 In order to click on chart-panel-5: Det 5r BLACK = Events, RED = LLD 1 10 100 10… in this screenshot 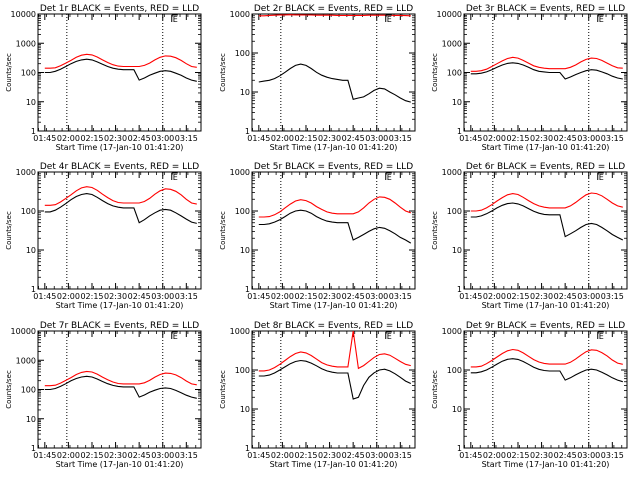, I will do `click(317, 236)`.